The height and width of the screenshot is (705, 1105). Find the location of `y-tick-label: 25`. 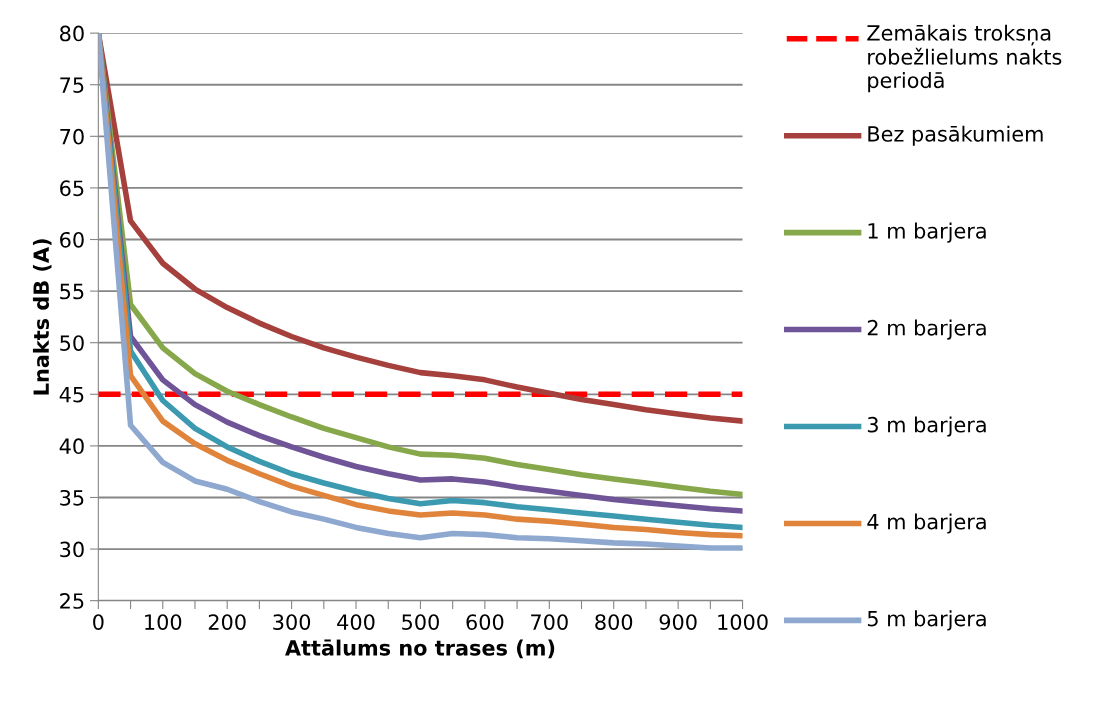

y-tick-label: 25 is located at coordinates (72, 601).